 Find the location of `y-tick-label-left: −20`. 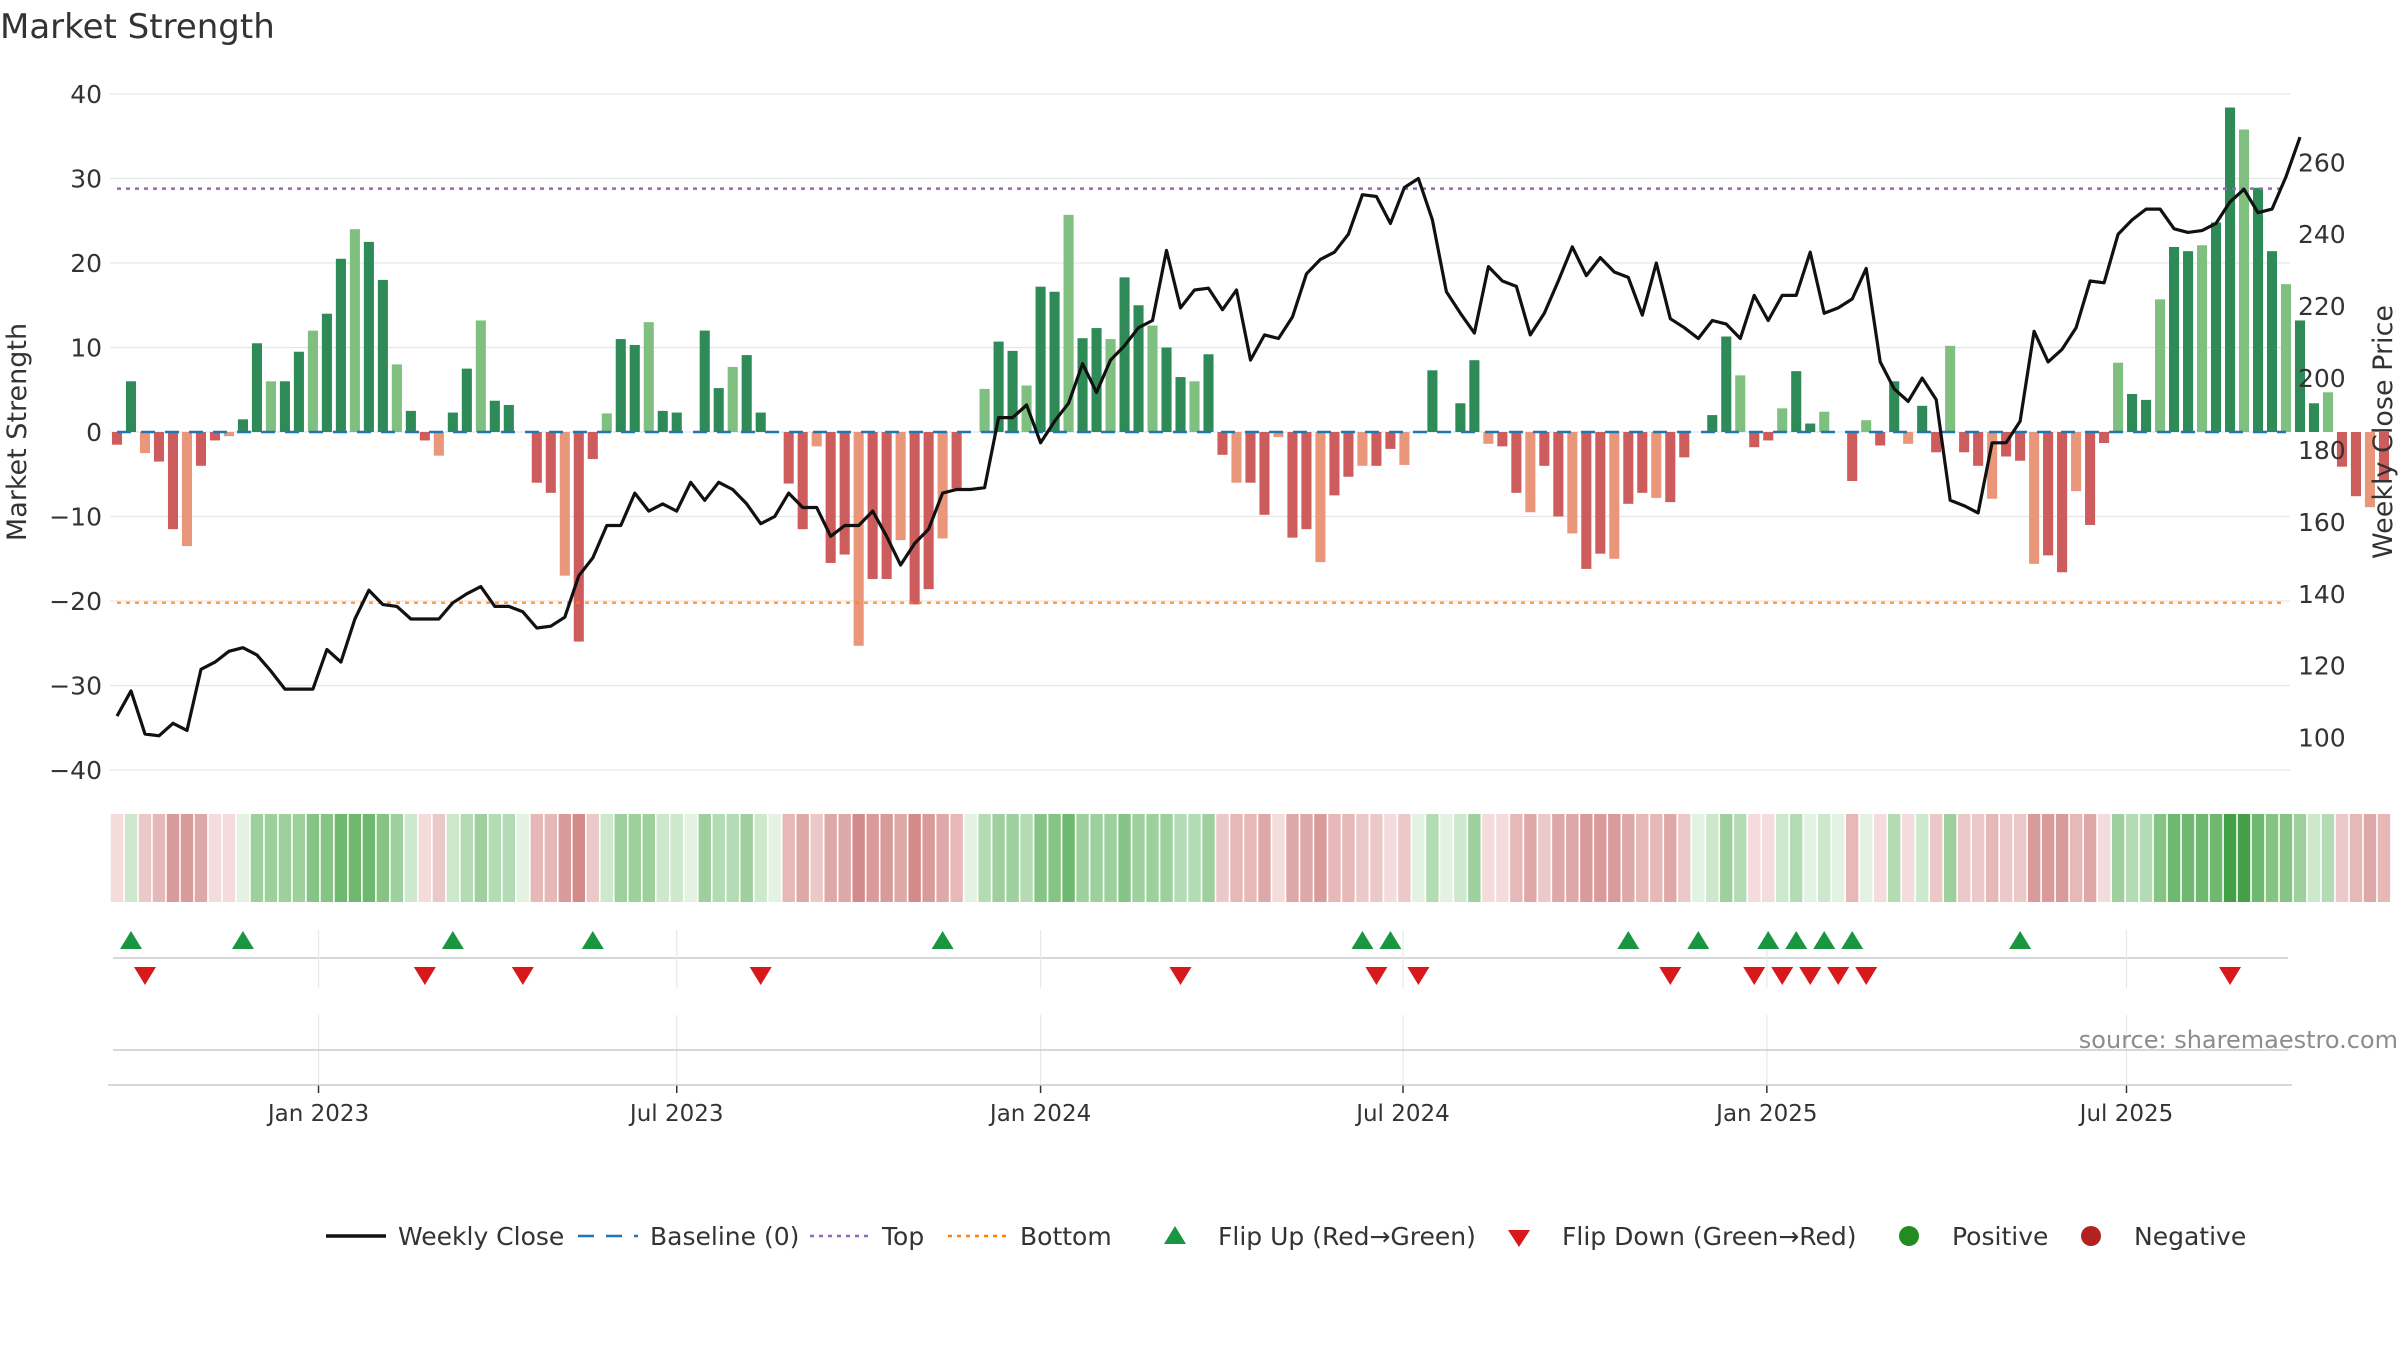

y-tick-label-left: −20 is located at coordinates (75, 601).